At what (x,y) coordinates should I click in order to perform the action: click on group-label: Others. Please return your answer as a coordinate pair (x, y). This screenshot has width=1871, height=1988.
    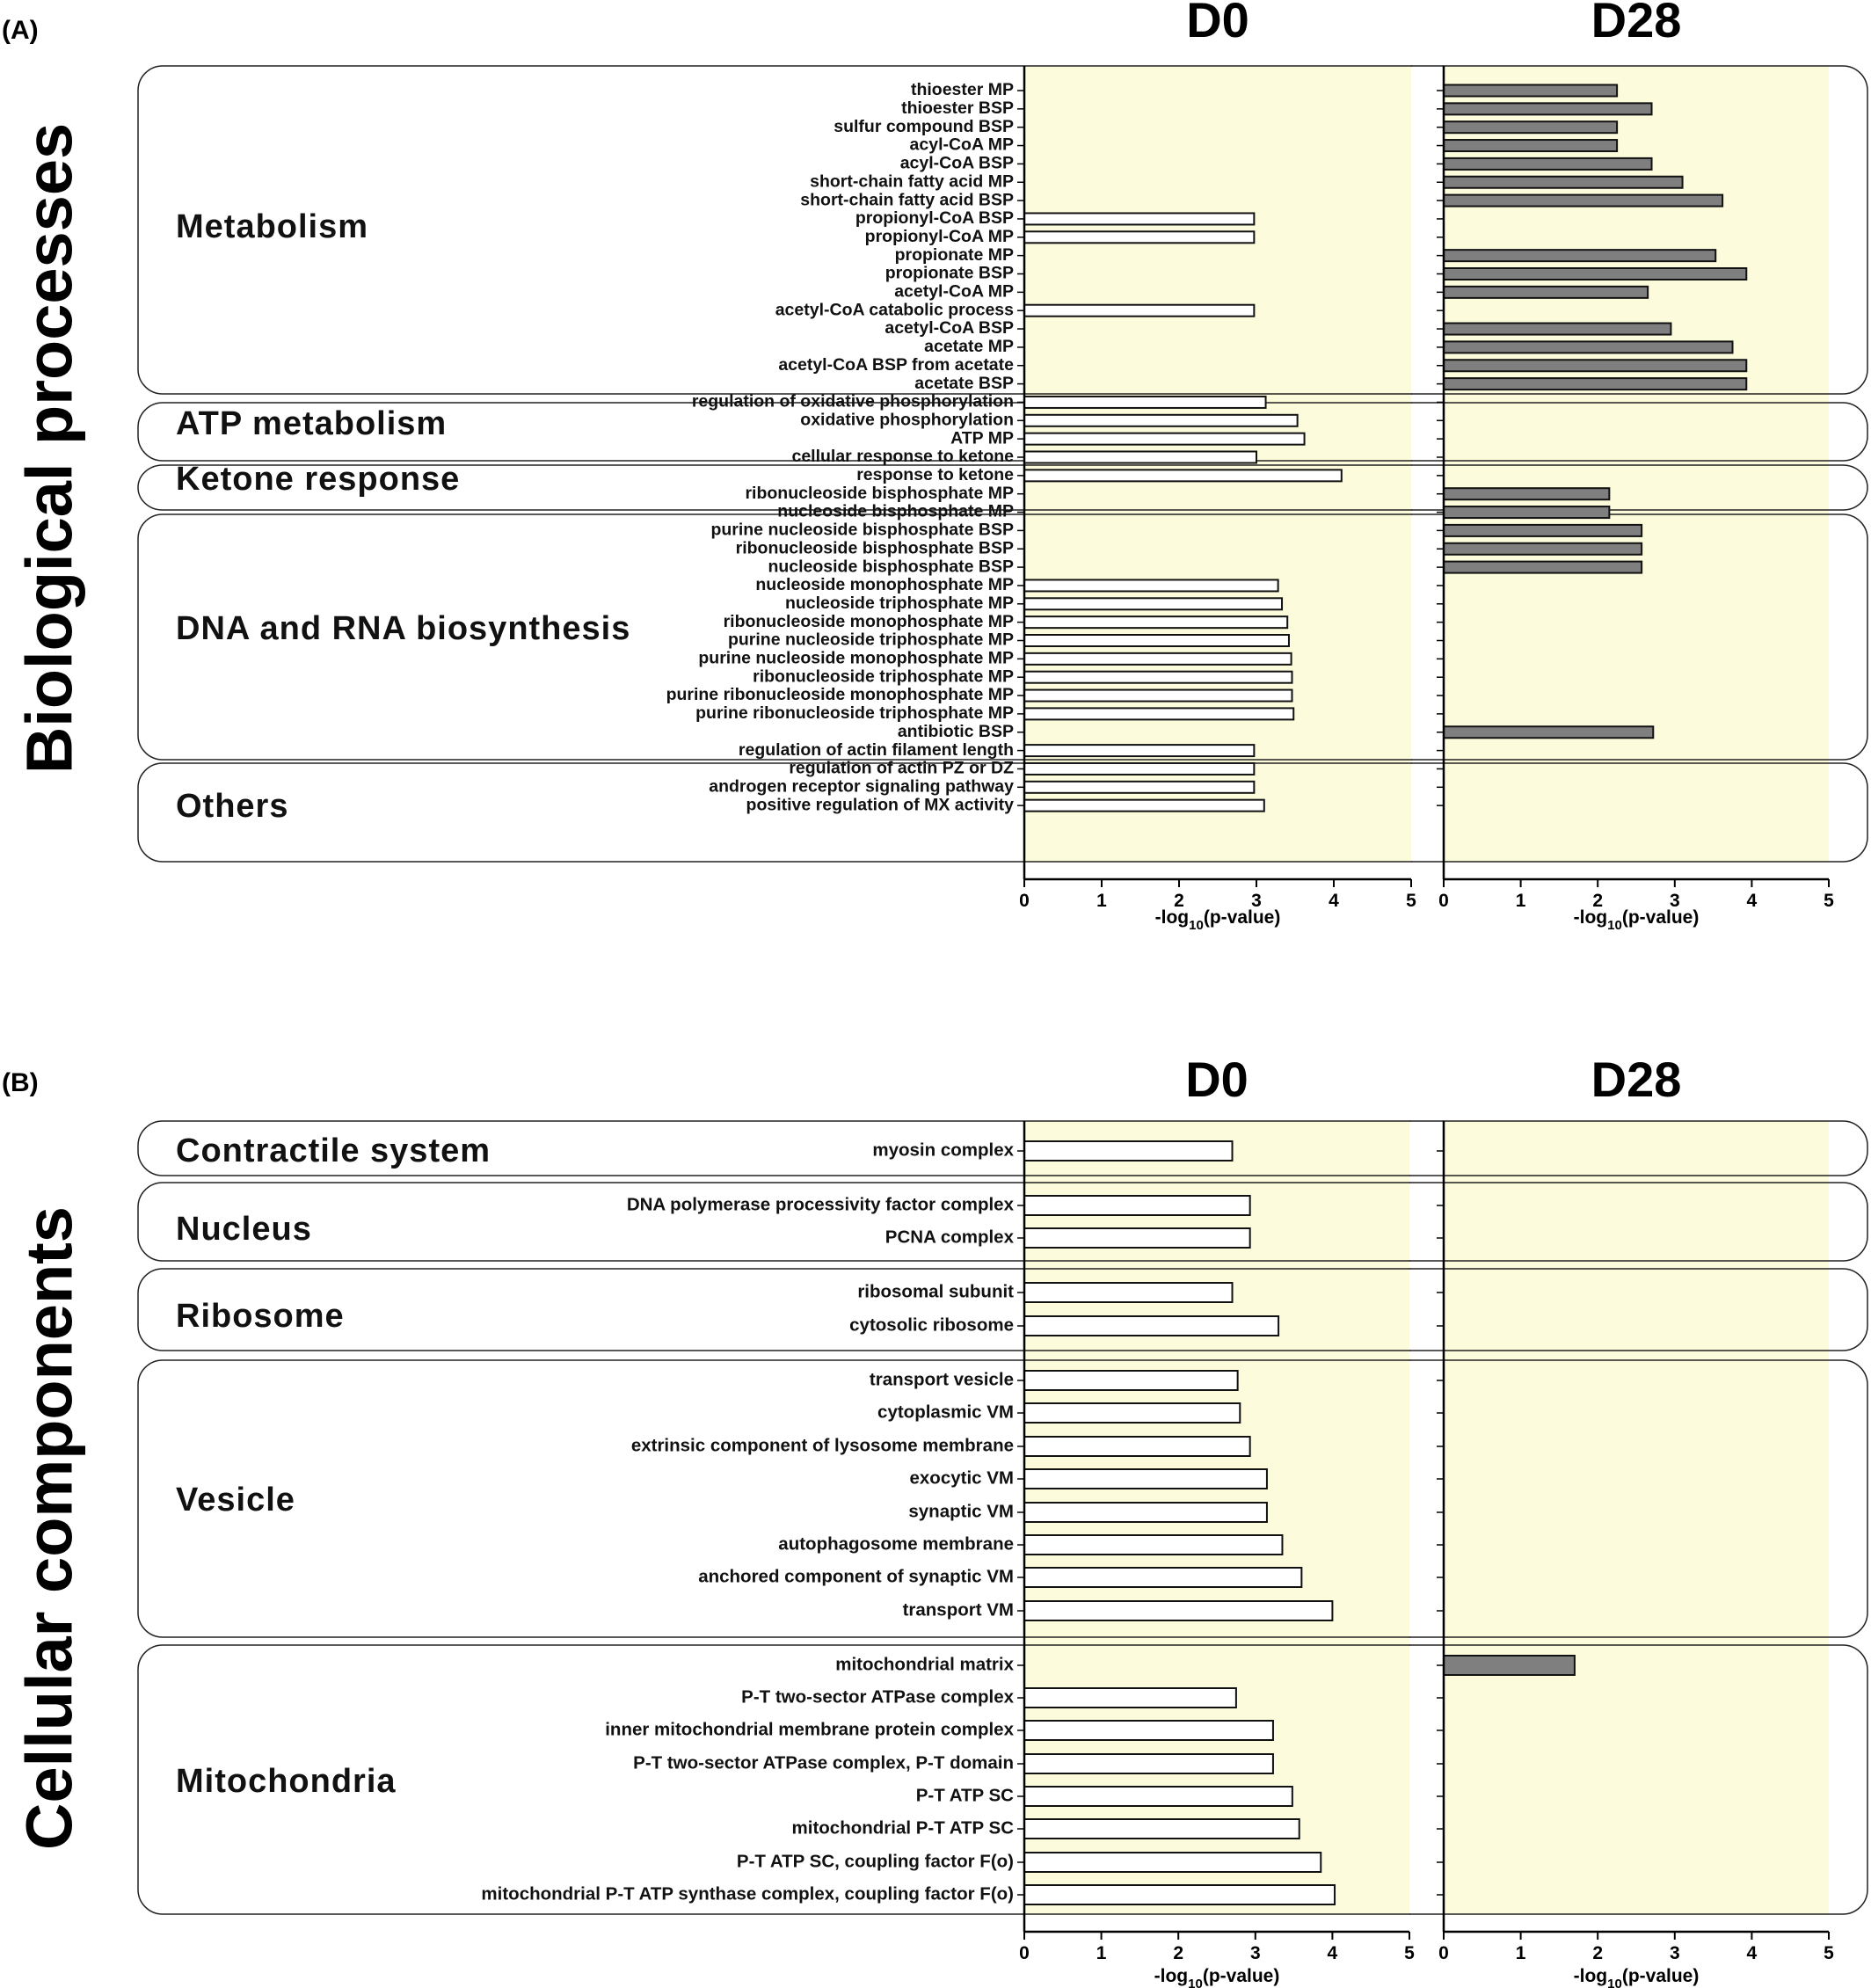
    Looking at the image, I should click on (232, 806).